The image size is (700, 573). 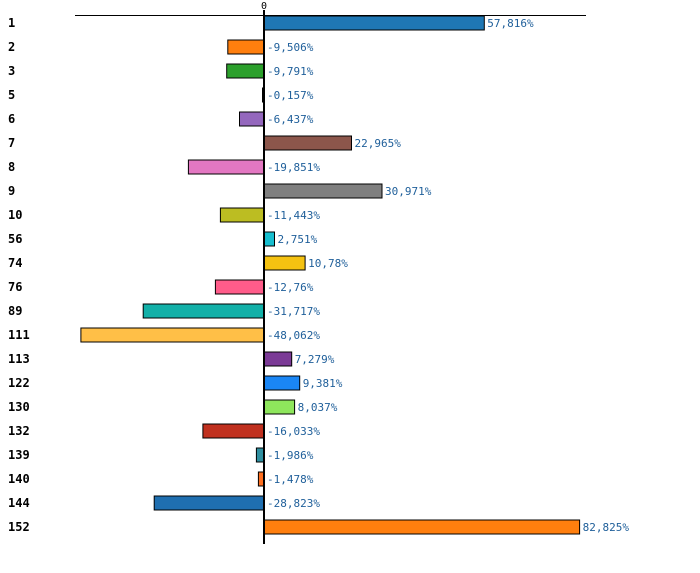 What do you see at coordinates (293, 503) in the screenshot?
I see `value-label: -28,823%` at bounding box center [293, 503].